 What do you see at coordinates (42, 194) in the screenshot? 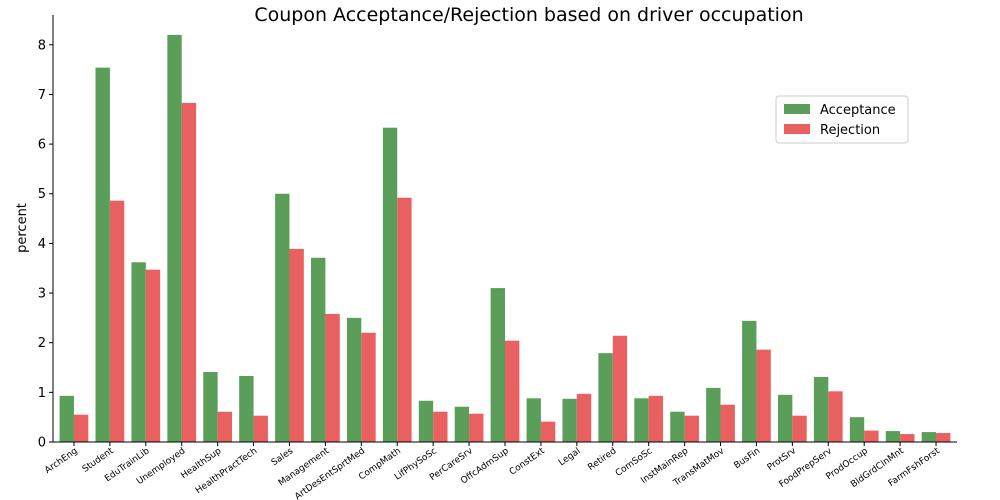
I see `y-tick-label: 5` at bounding box center [42, 194].